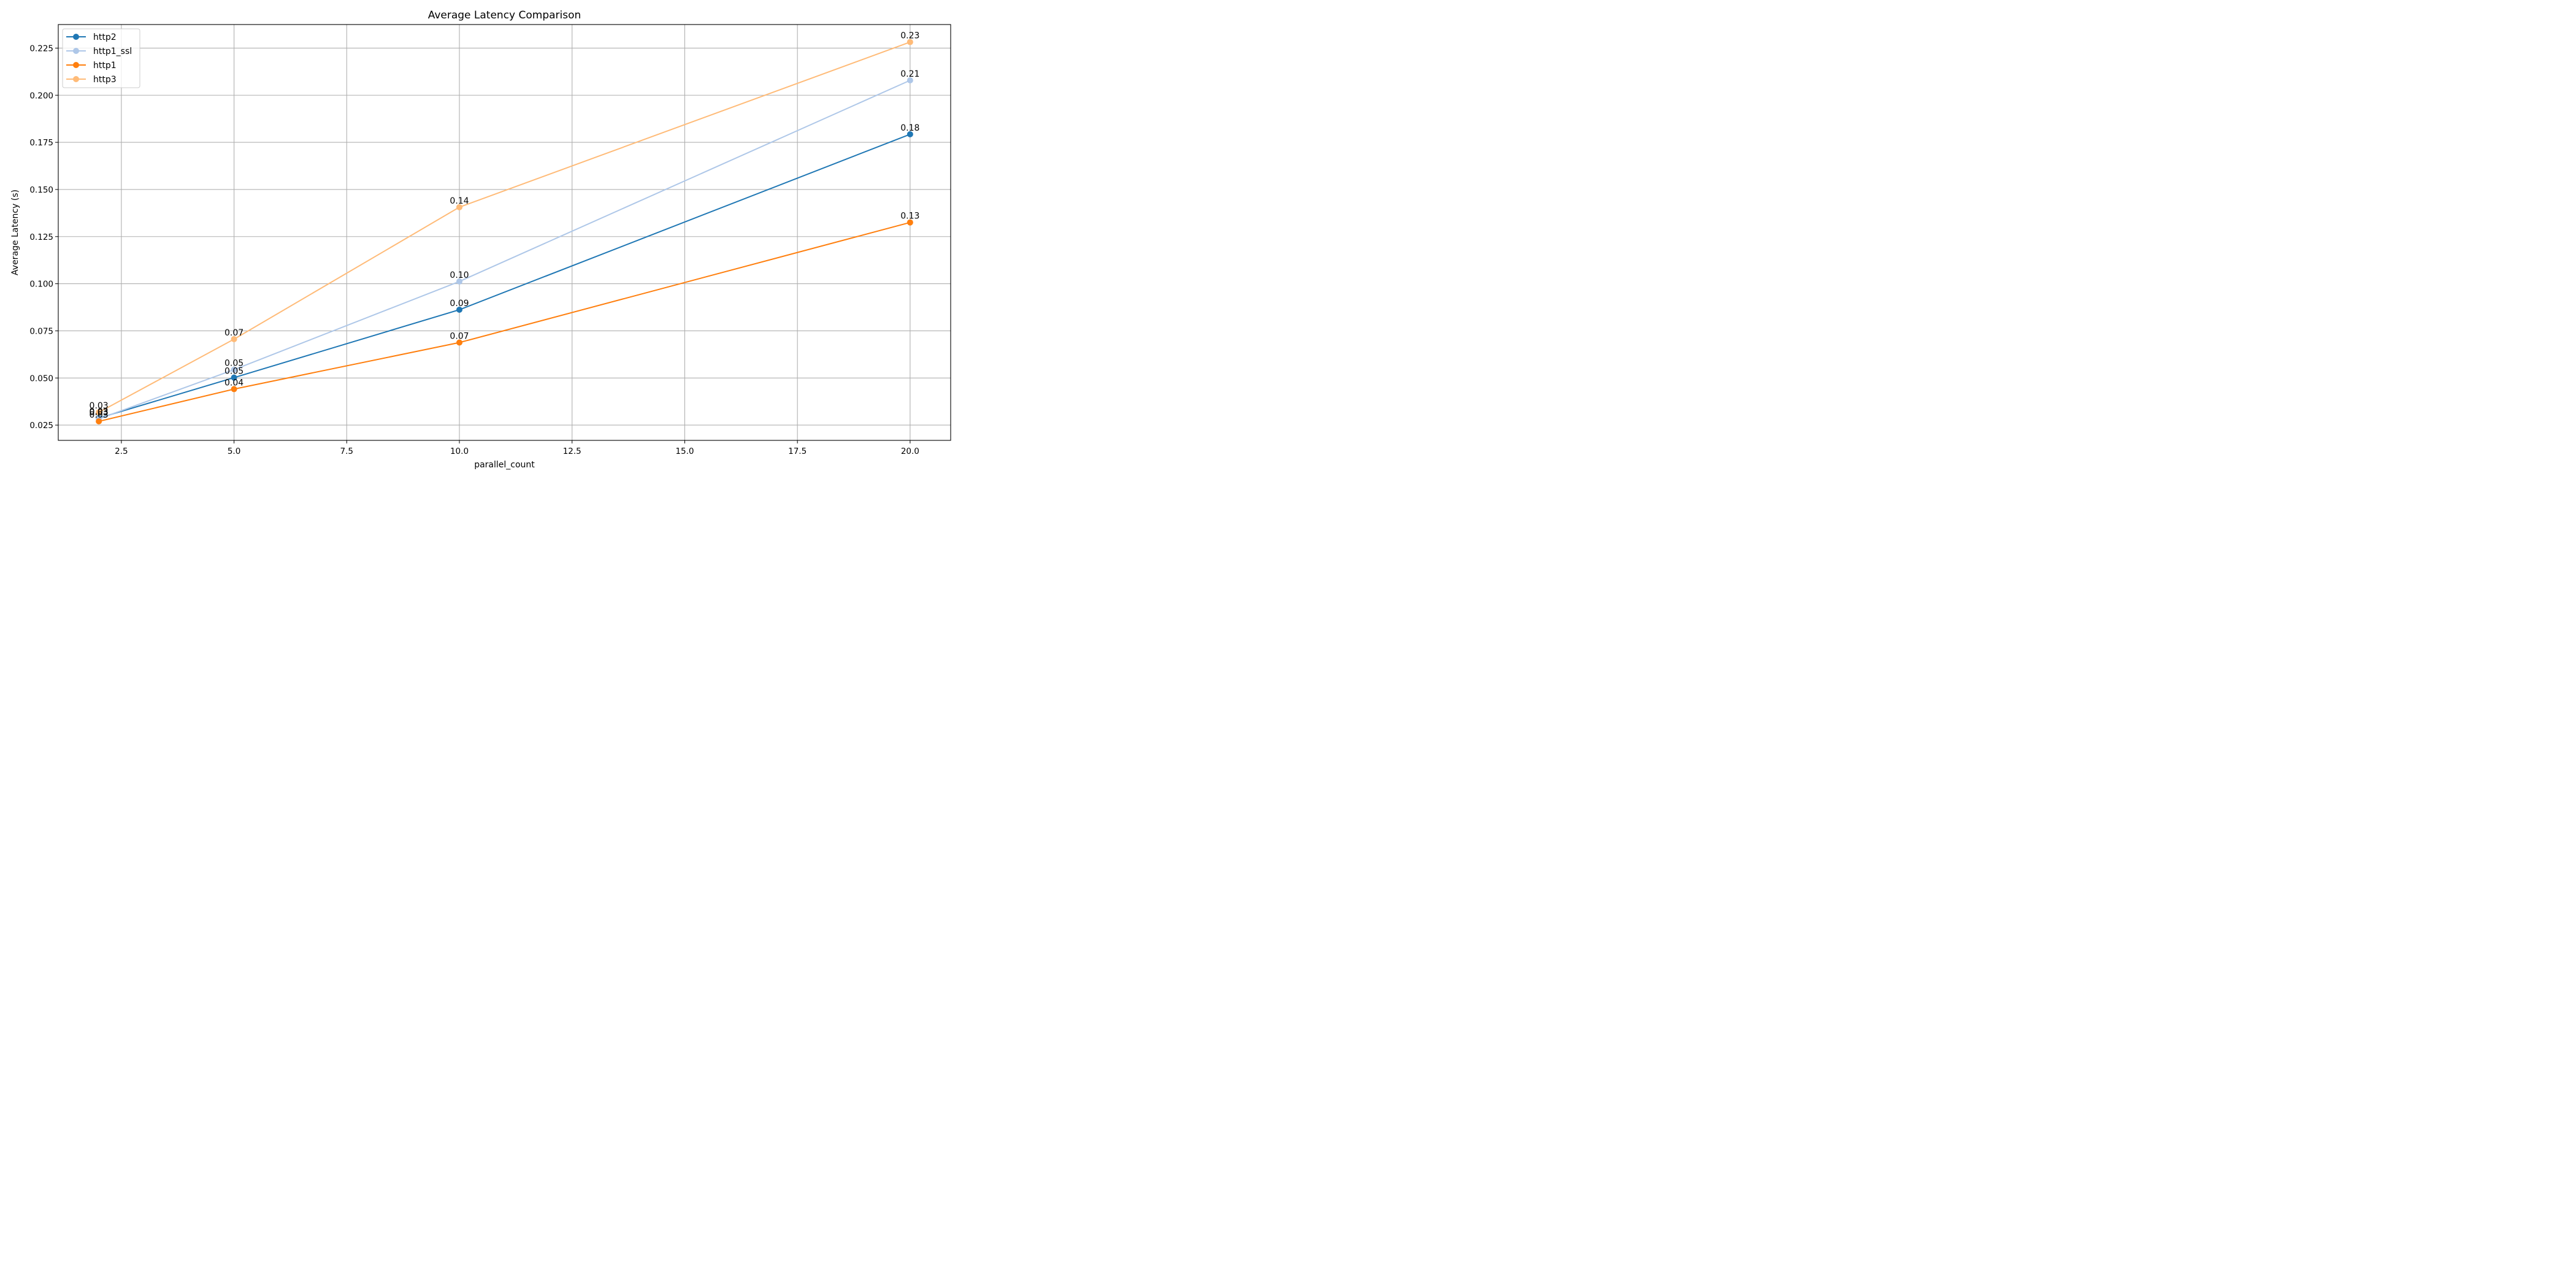 The height and width of the screenshot is (1288, 2576). Describe the element at coordinates (459, 336) in the screenshot. I see `data-label-http1: 0.07` at that location.